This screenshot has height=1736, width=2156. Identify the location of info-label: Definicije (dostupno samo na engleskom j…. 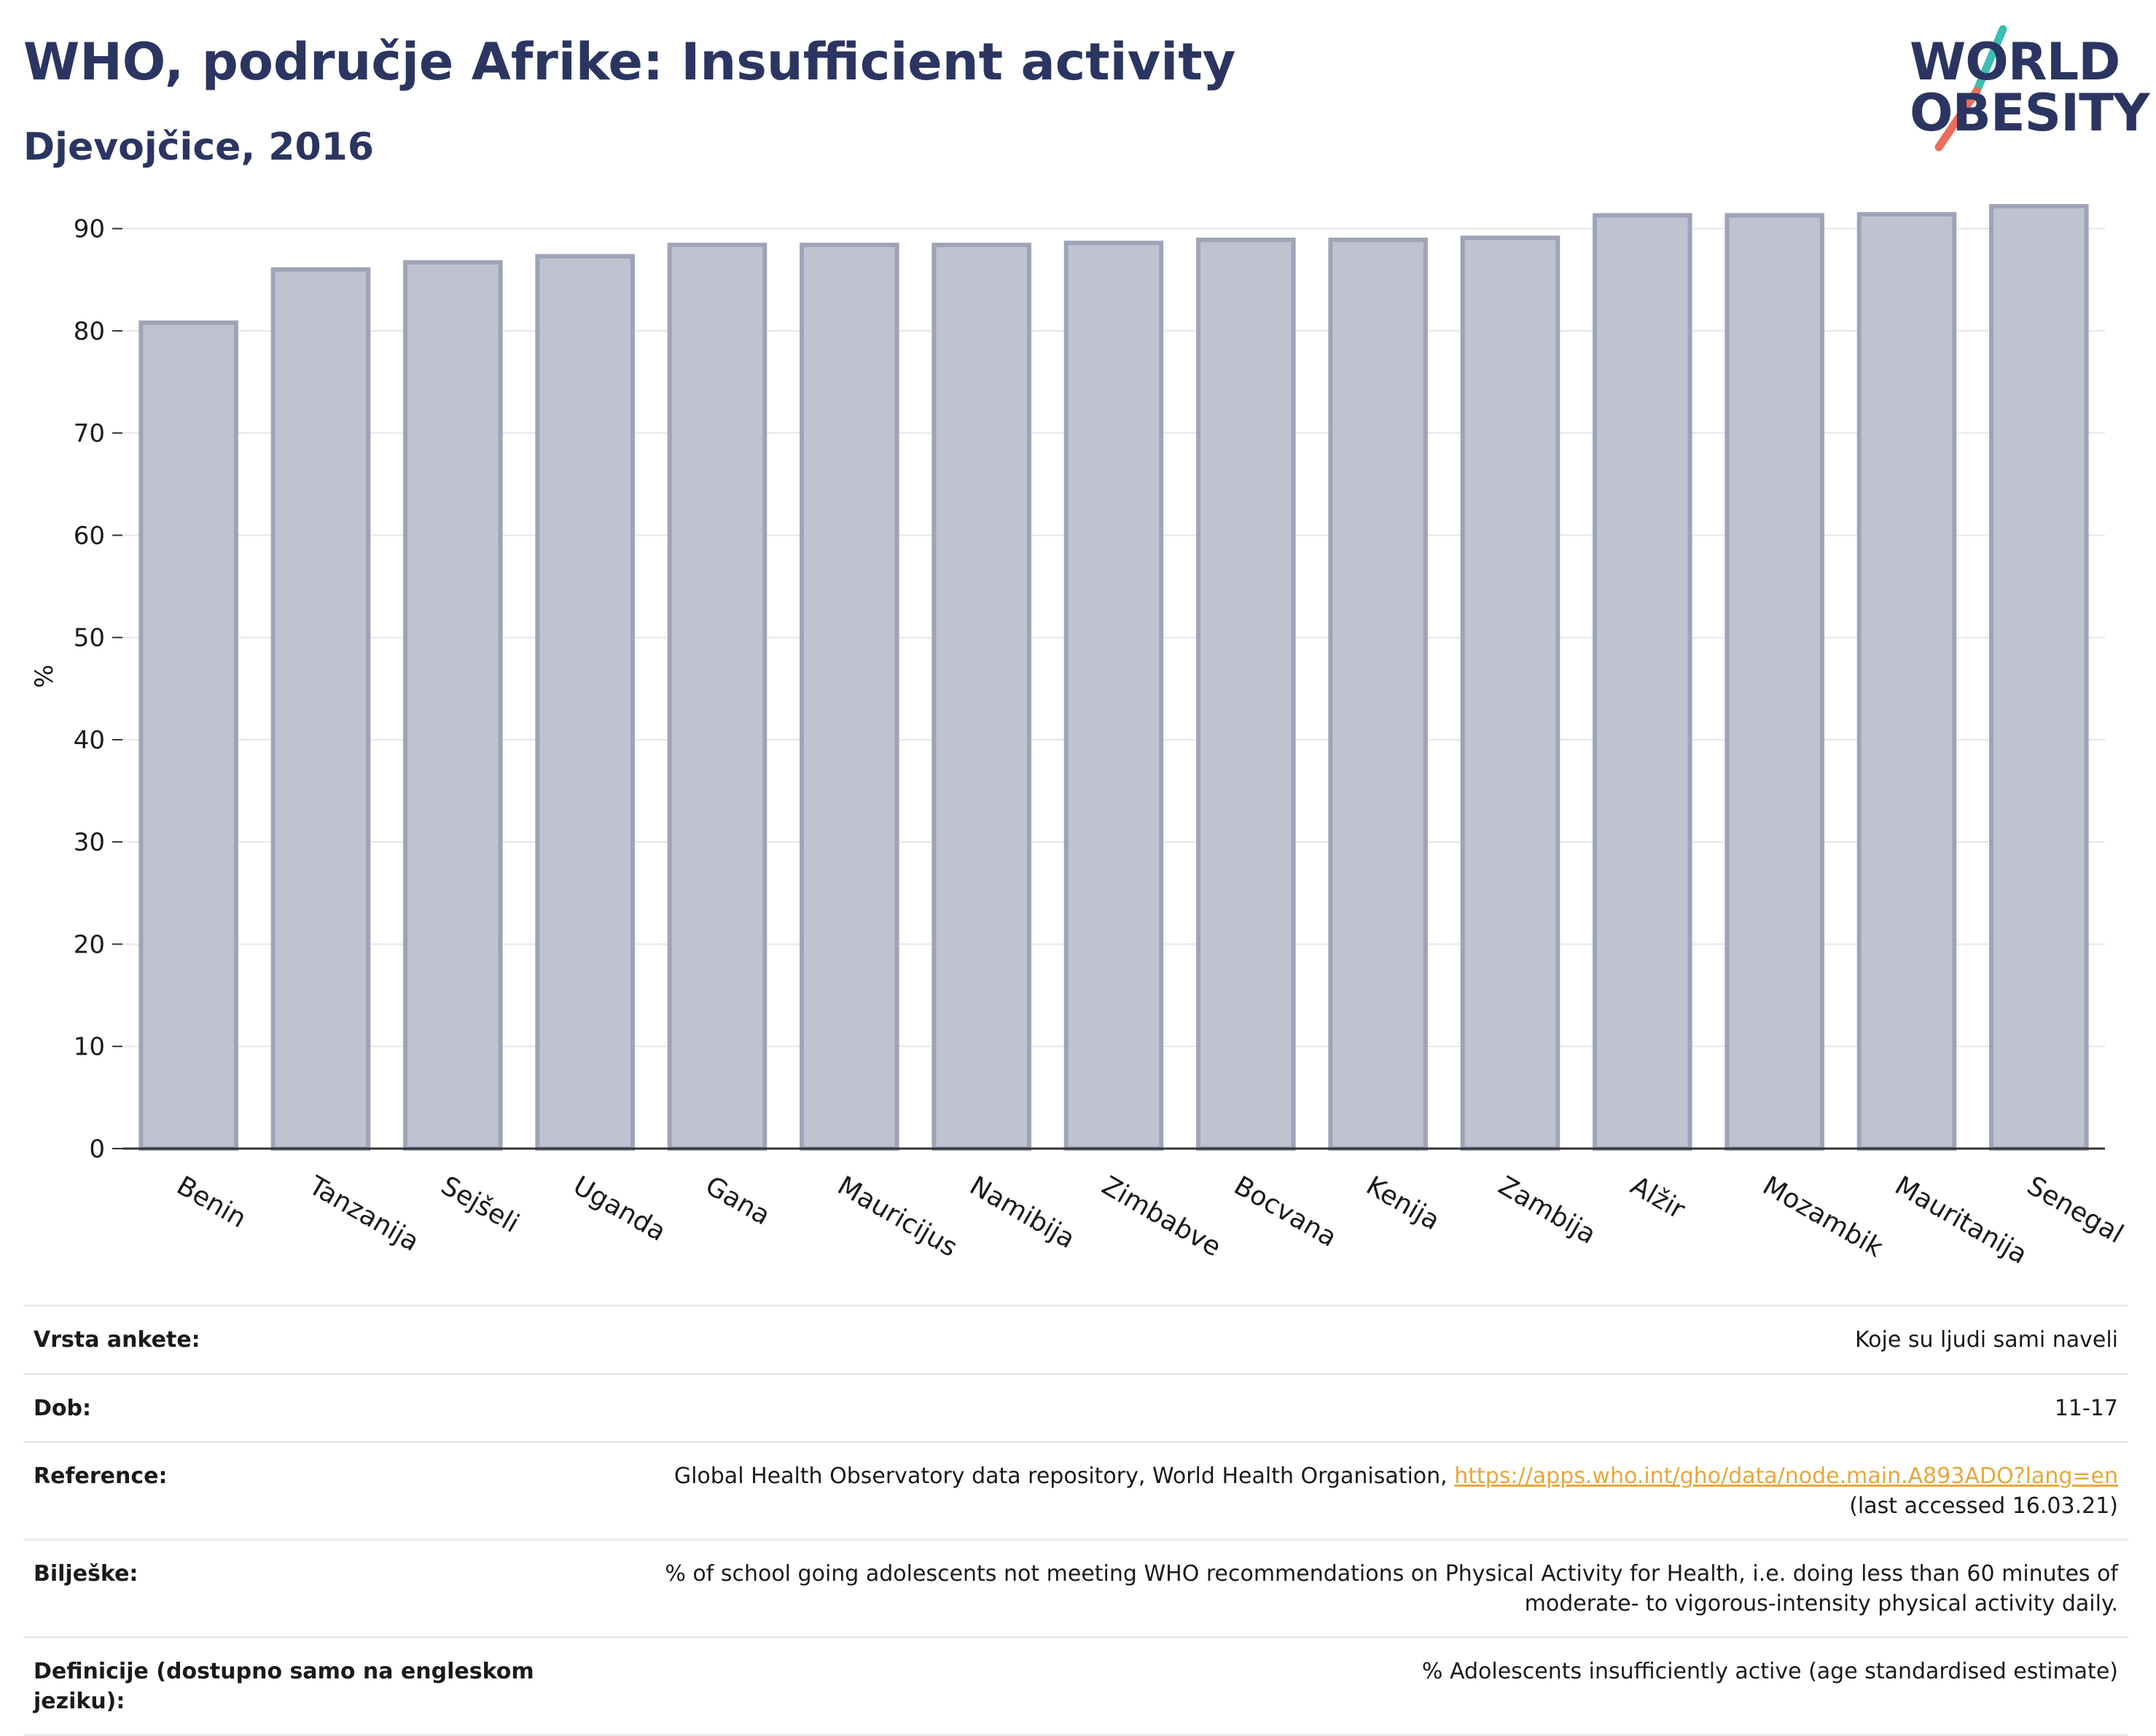
(284, 1686).